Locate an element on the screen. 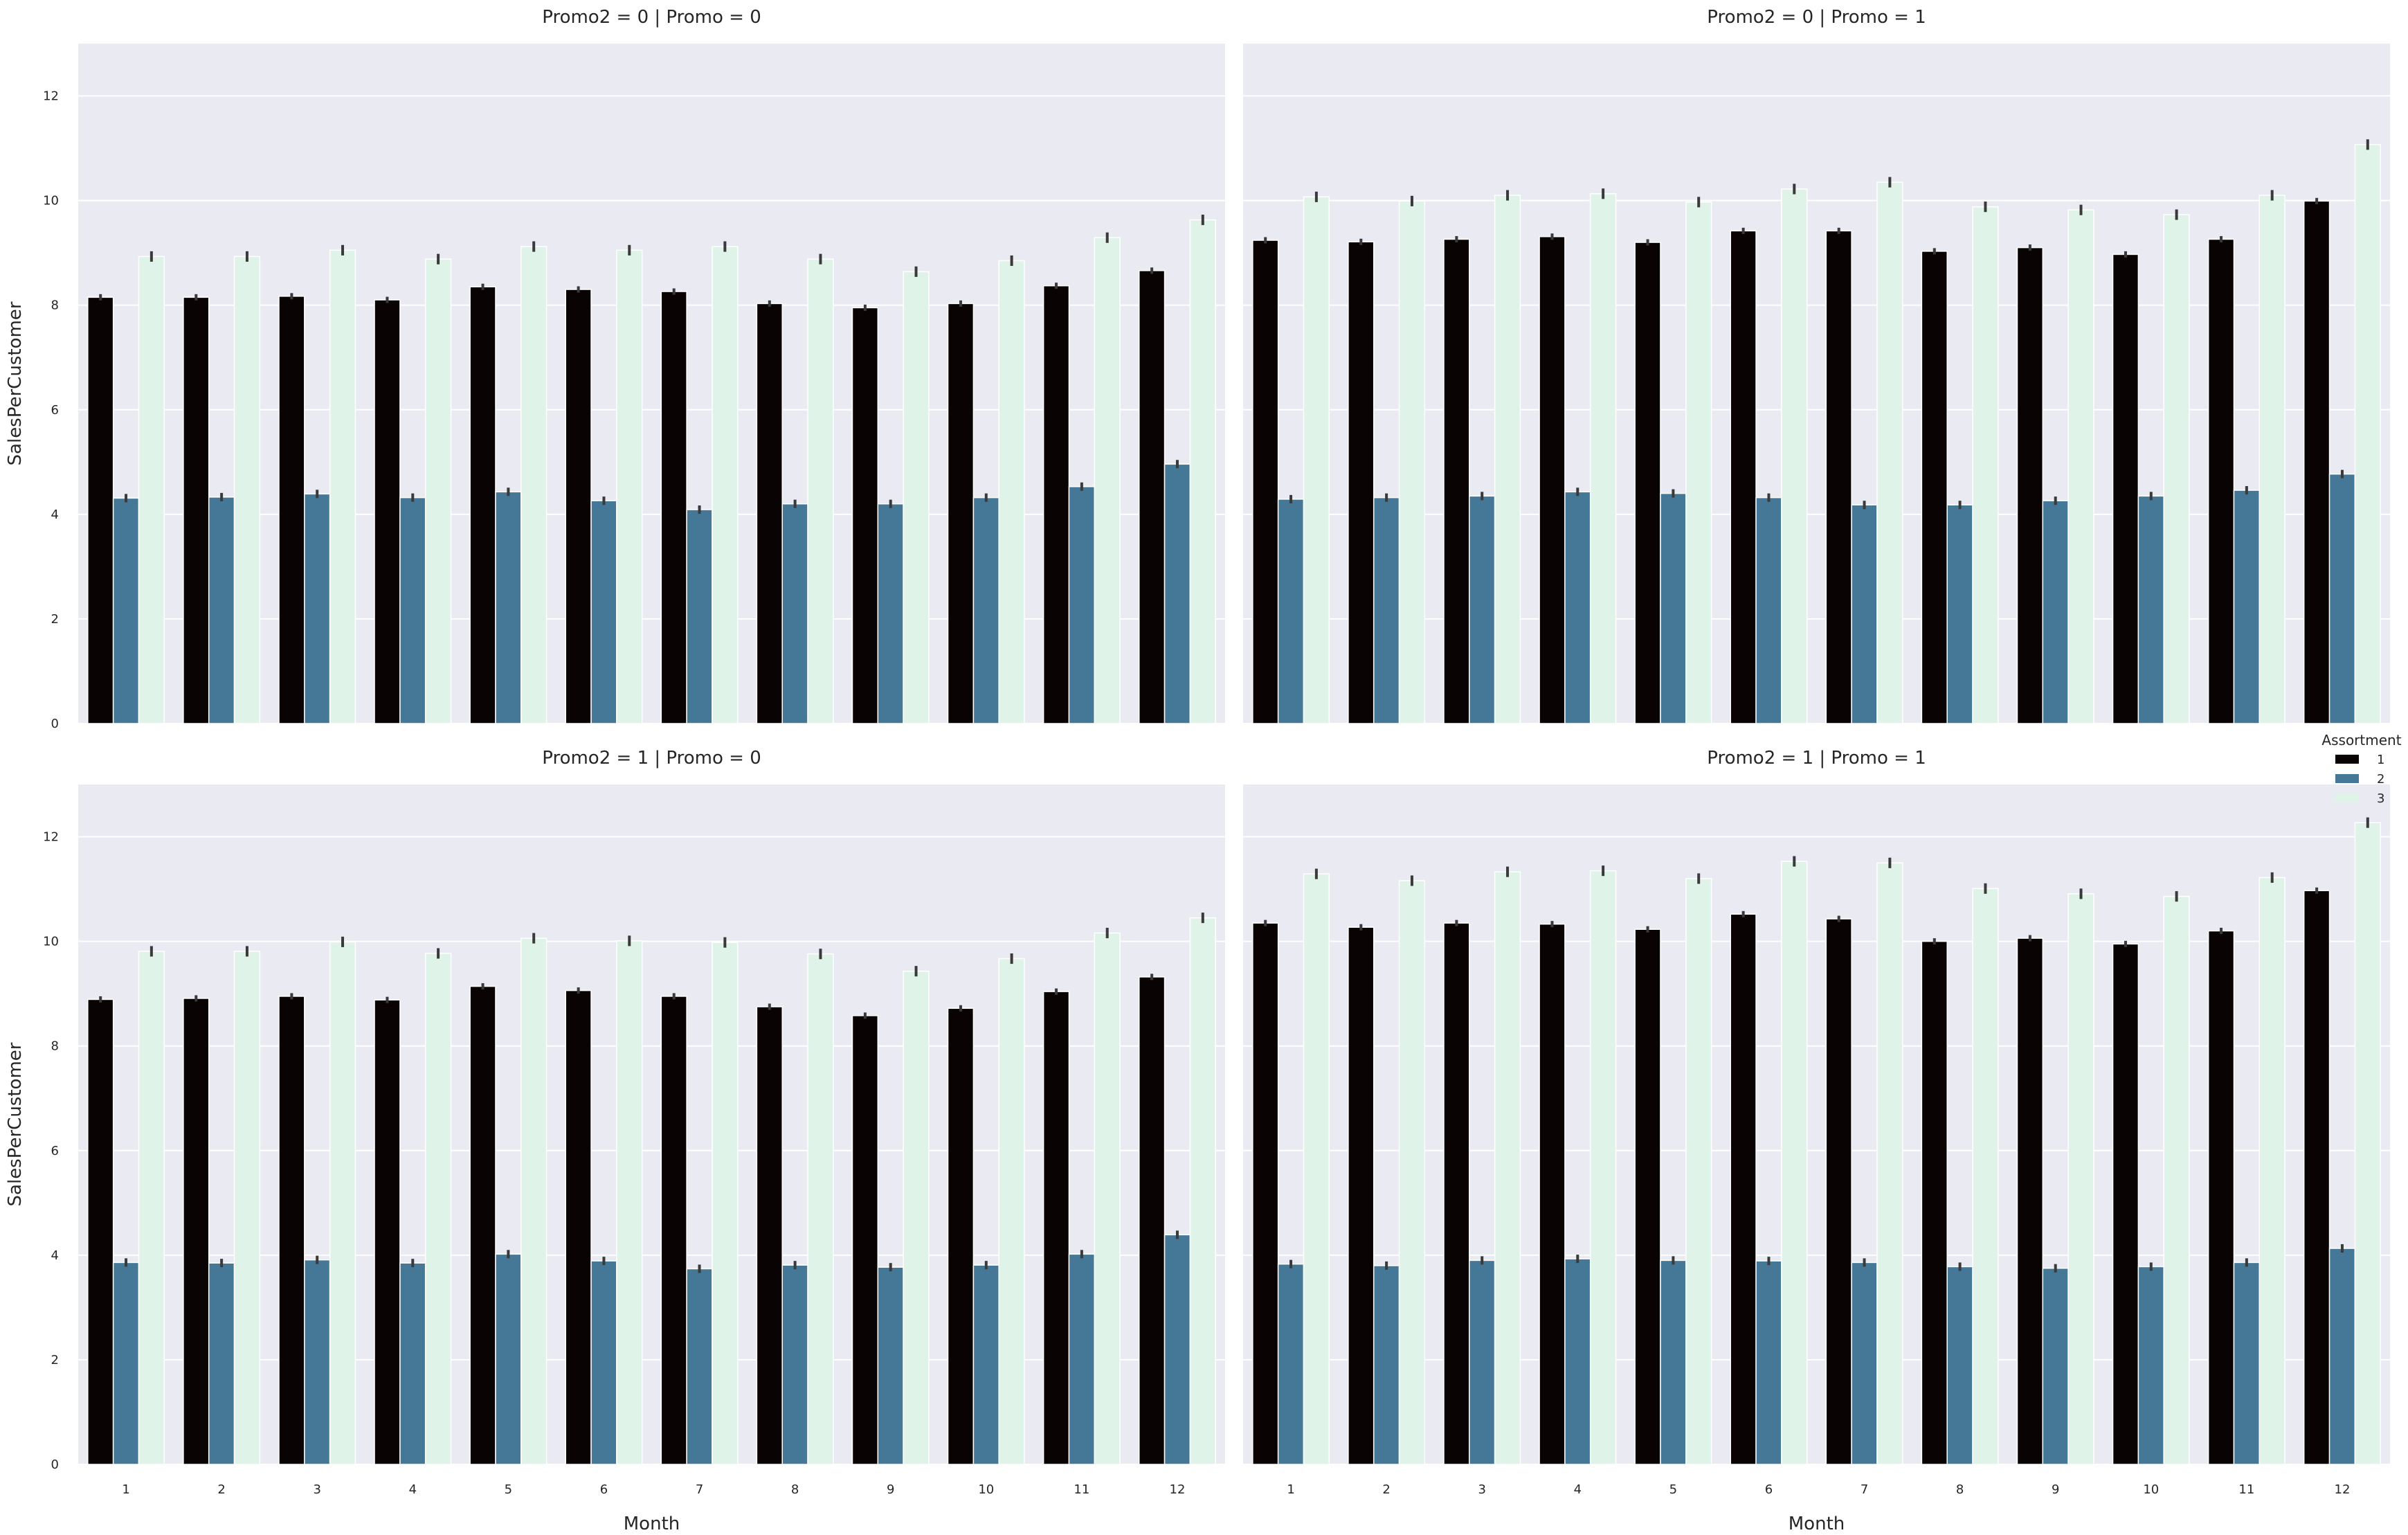 This screenshot has height=1535, width=2408. x-tick-label: 10 is located at coordinates (2151, 1489).